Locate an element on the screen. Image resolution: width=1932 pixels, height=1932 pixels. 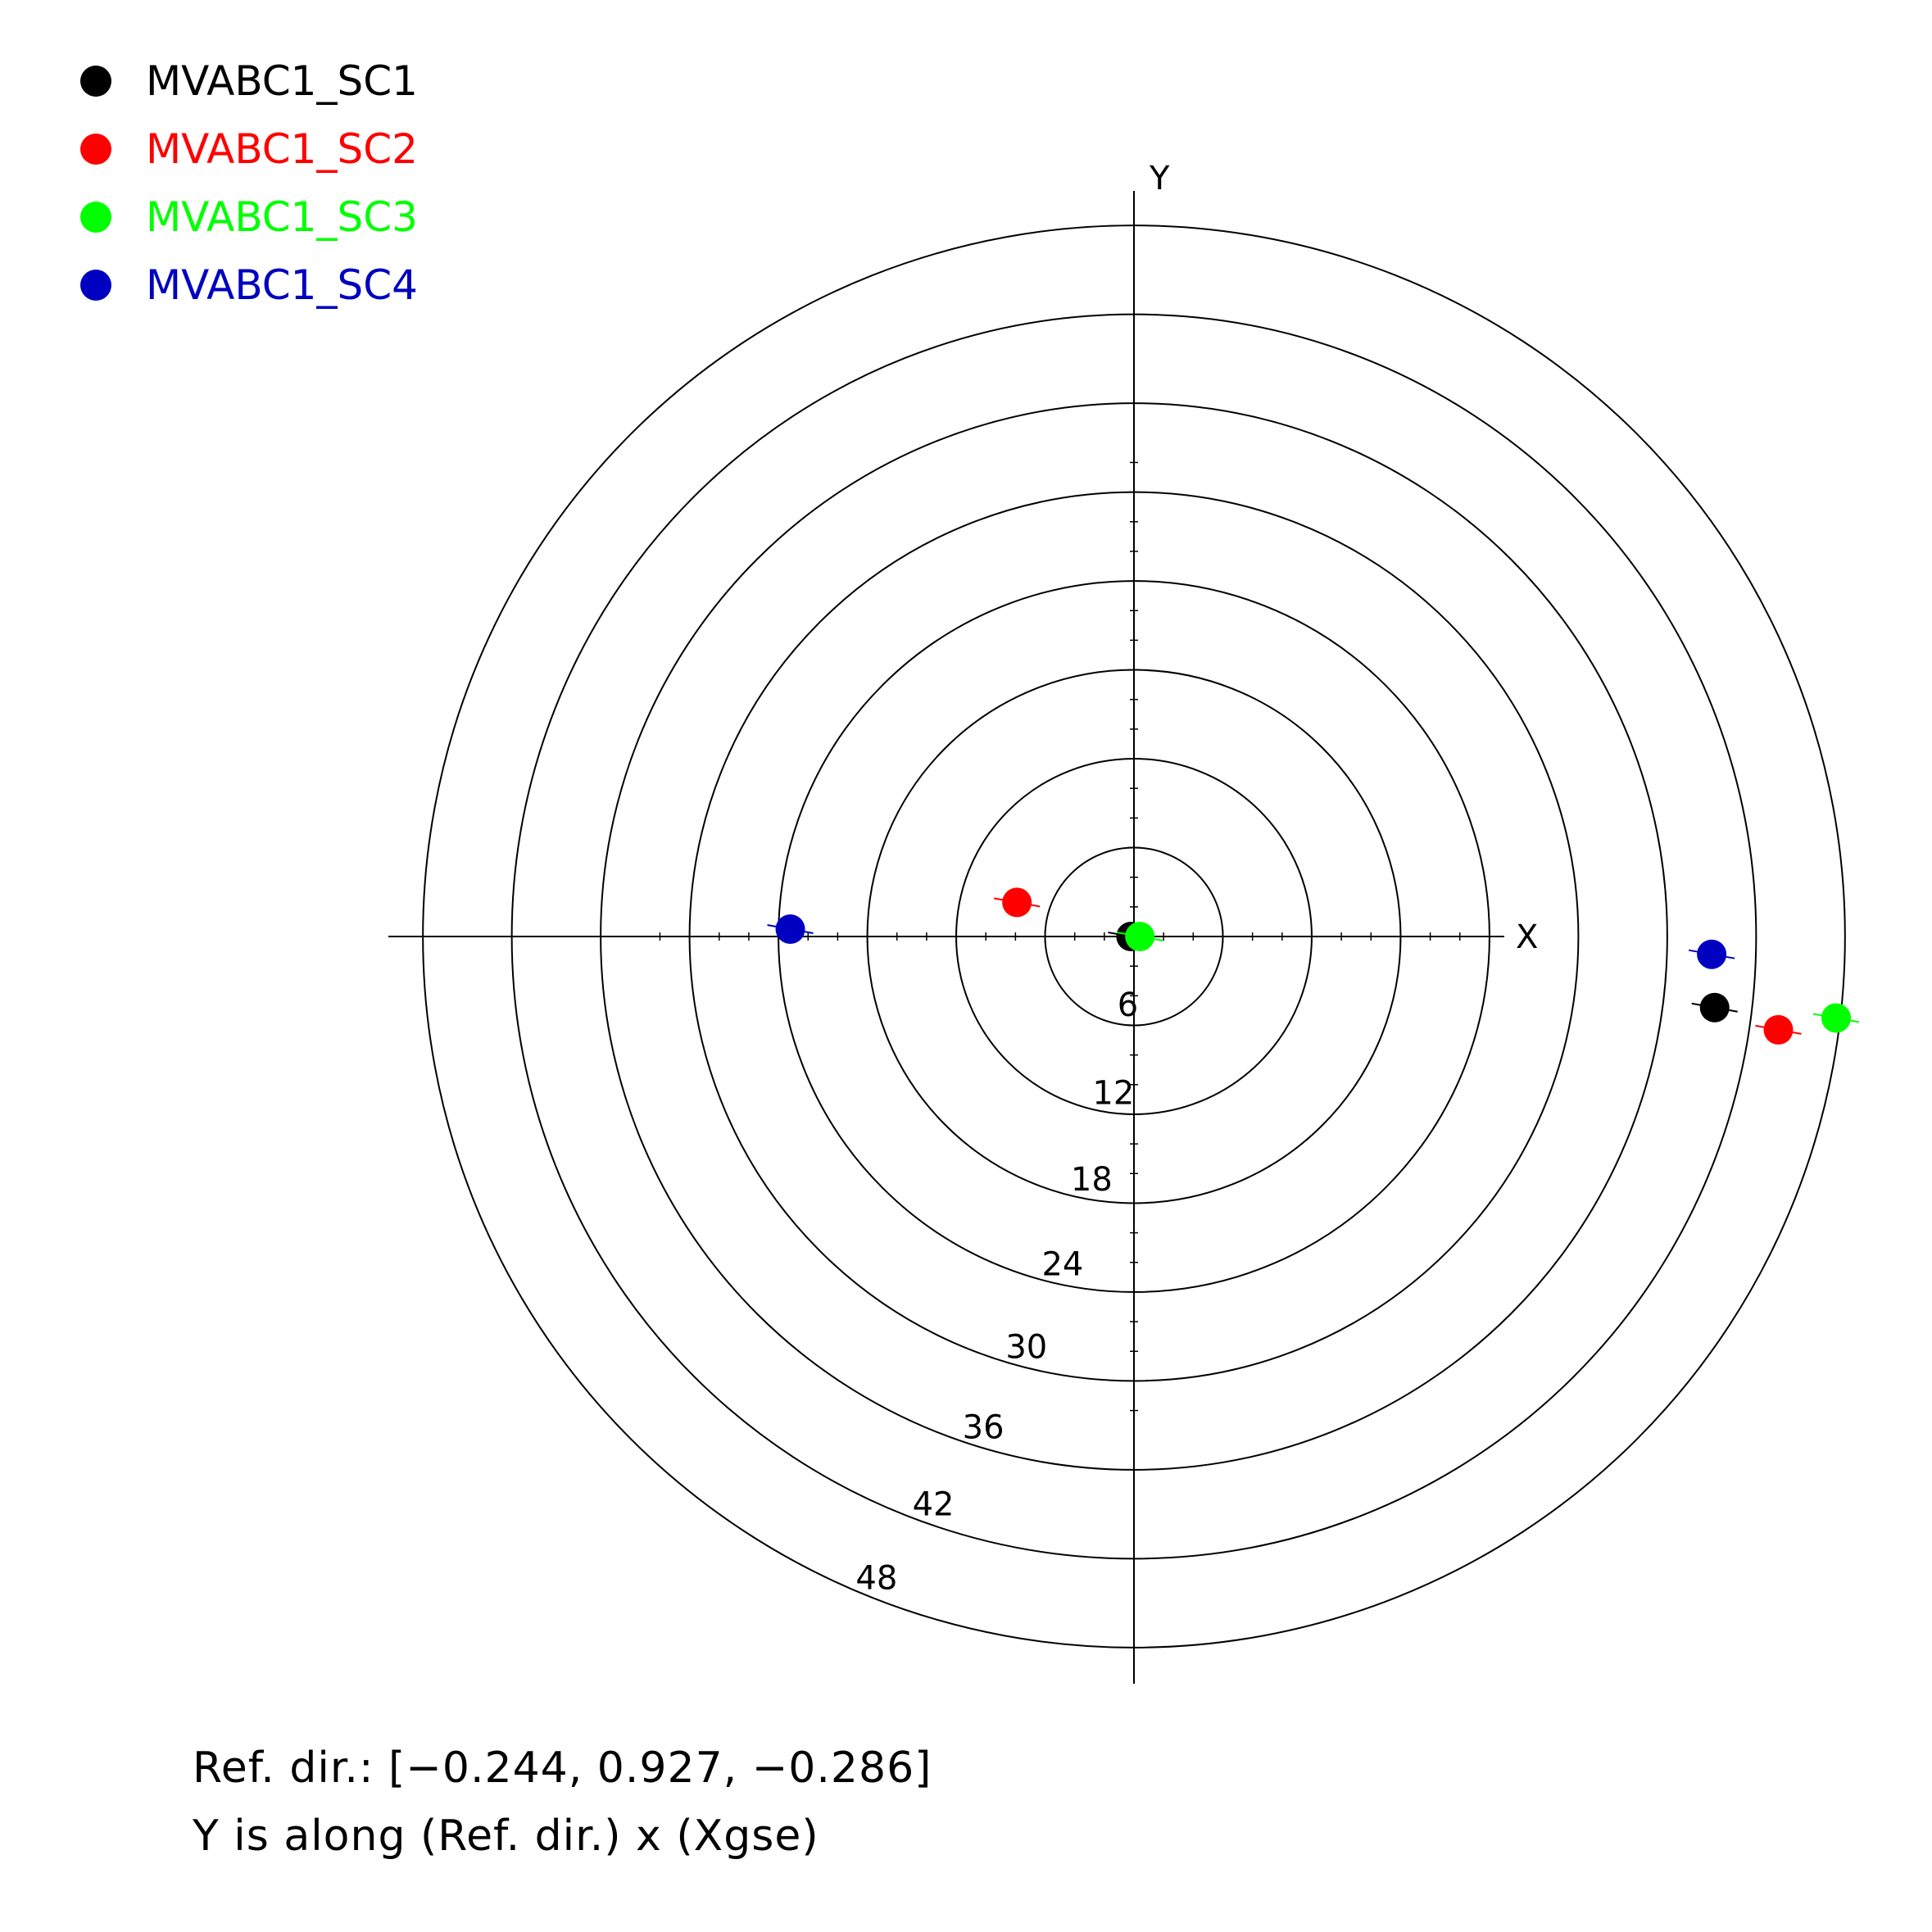
x-axis-label: X is located at coordinates (1527, 937).